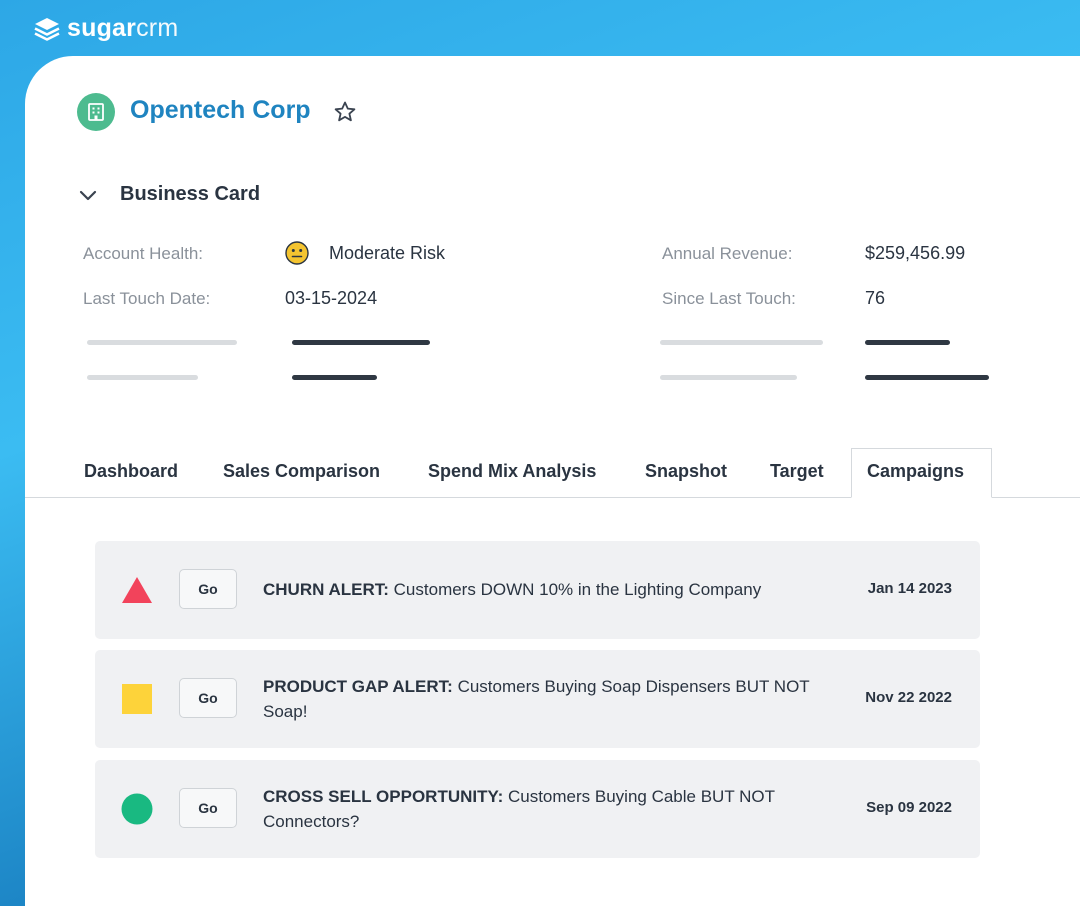 Image resolution: width=1080 pixels, height=906 pixels. What do you see at coordinates (797, 471) in the screenshot?
I see `tab-target: Target` at bounding box center [797, 471].